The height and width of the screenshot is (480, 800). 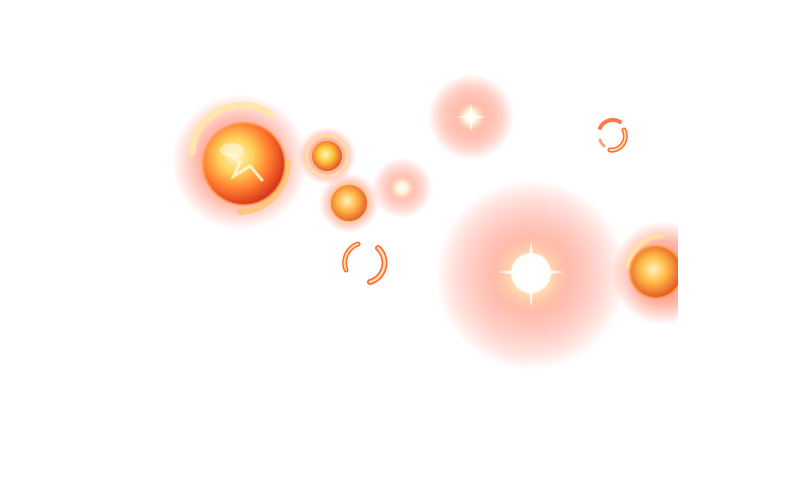 What do you see at coordinates (327, 156) in the screenshot?
I see `small-fire-orb-icon` at bounding box center [327, 156].